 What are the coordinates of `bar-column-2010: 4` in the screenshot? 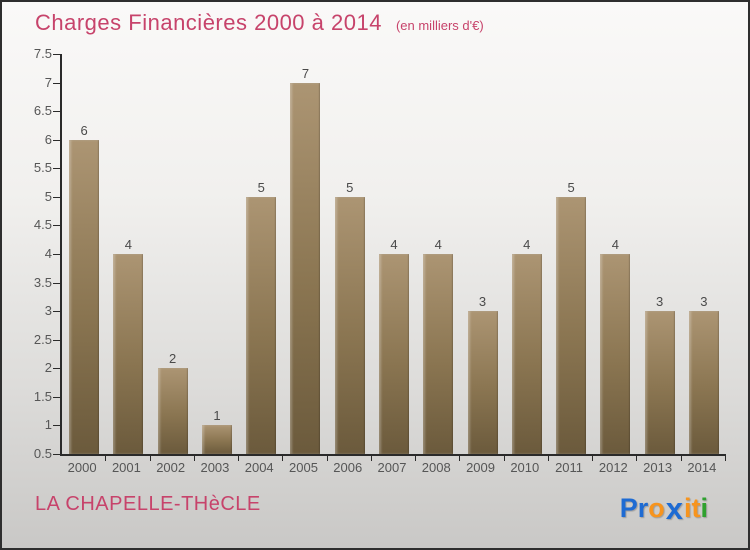 It's located at (527, 254).